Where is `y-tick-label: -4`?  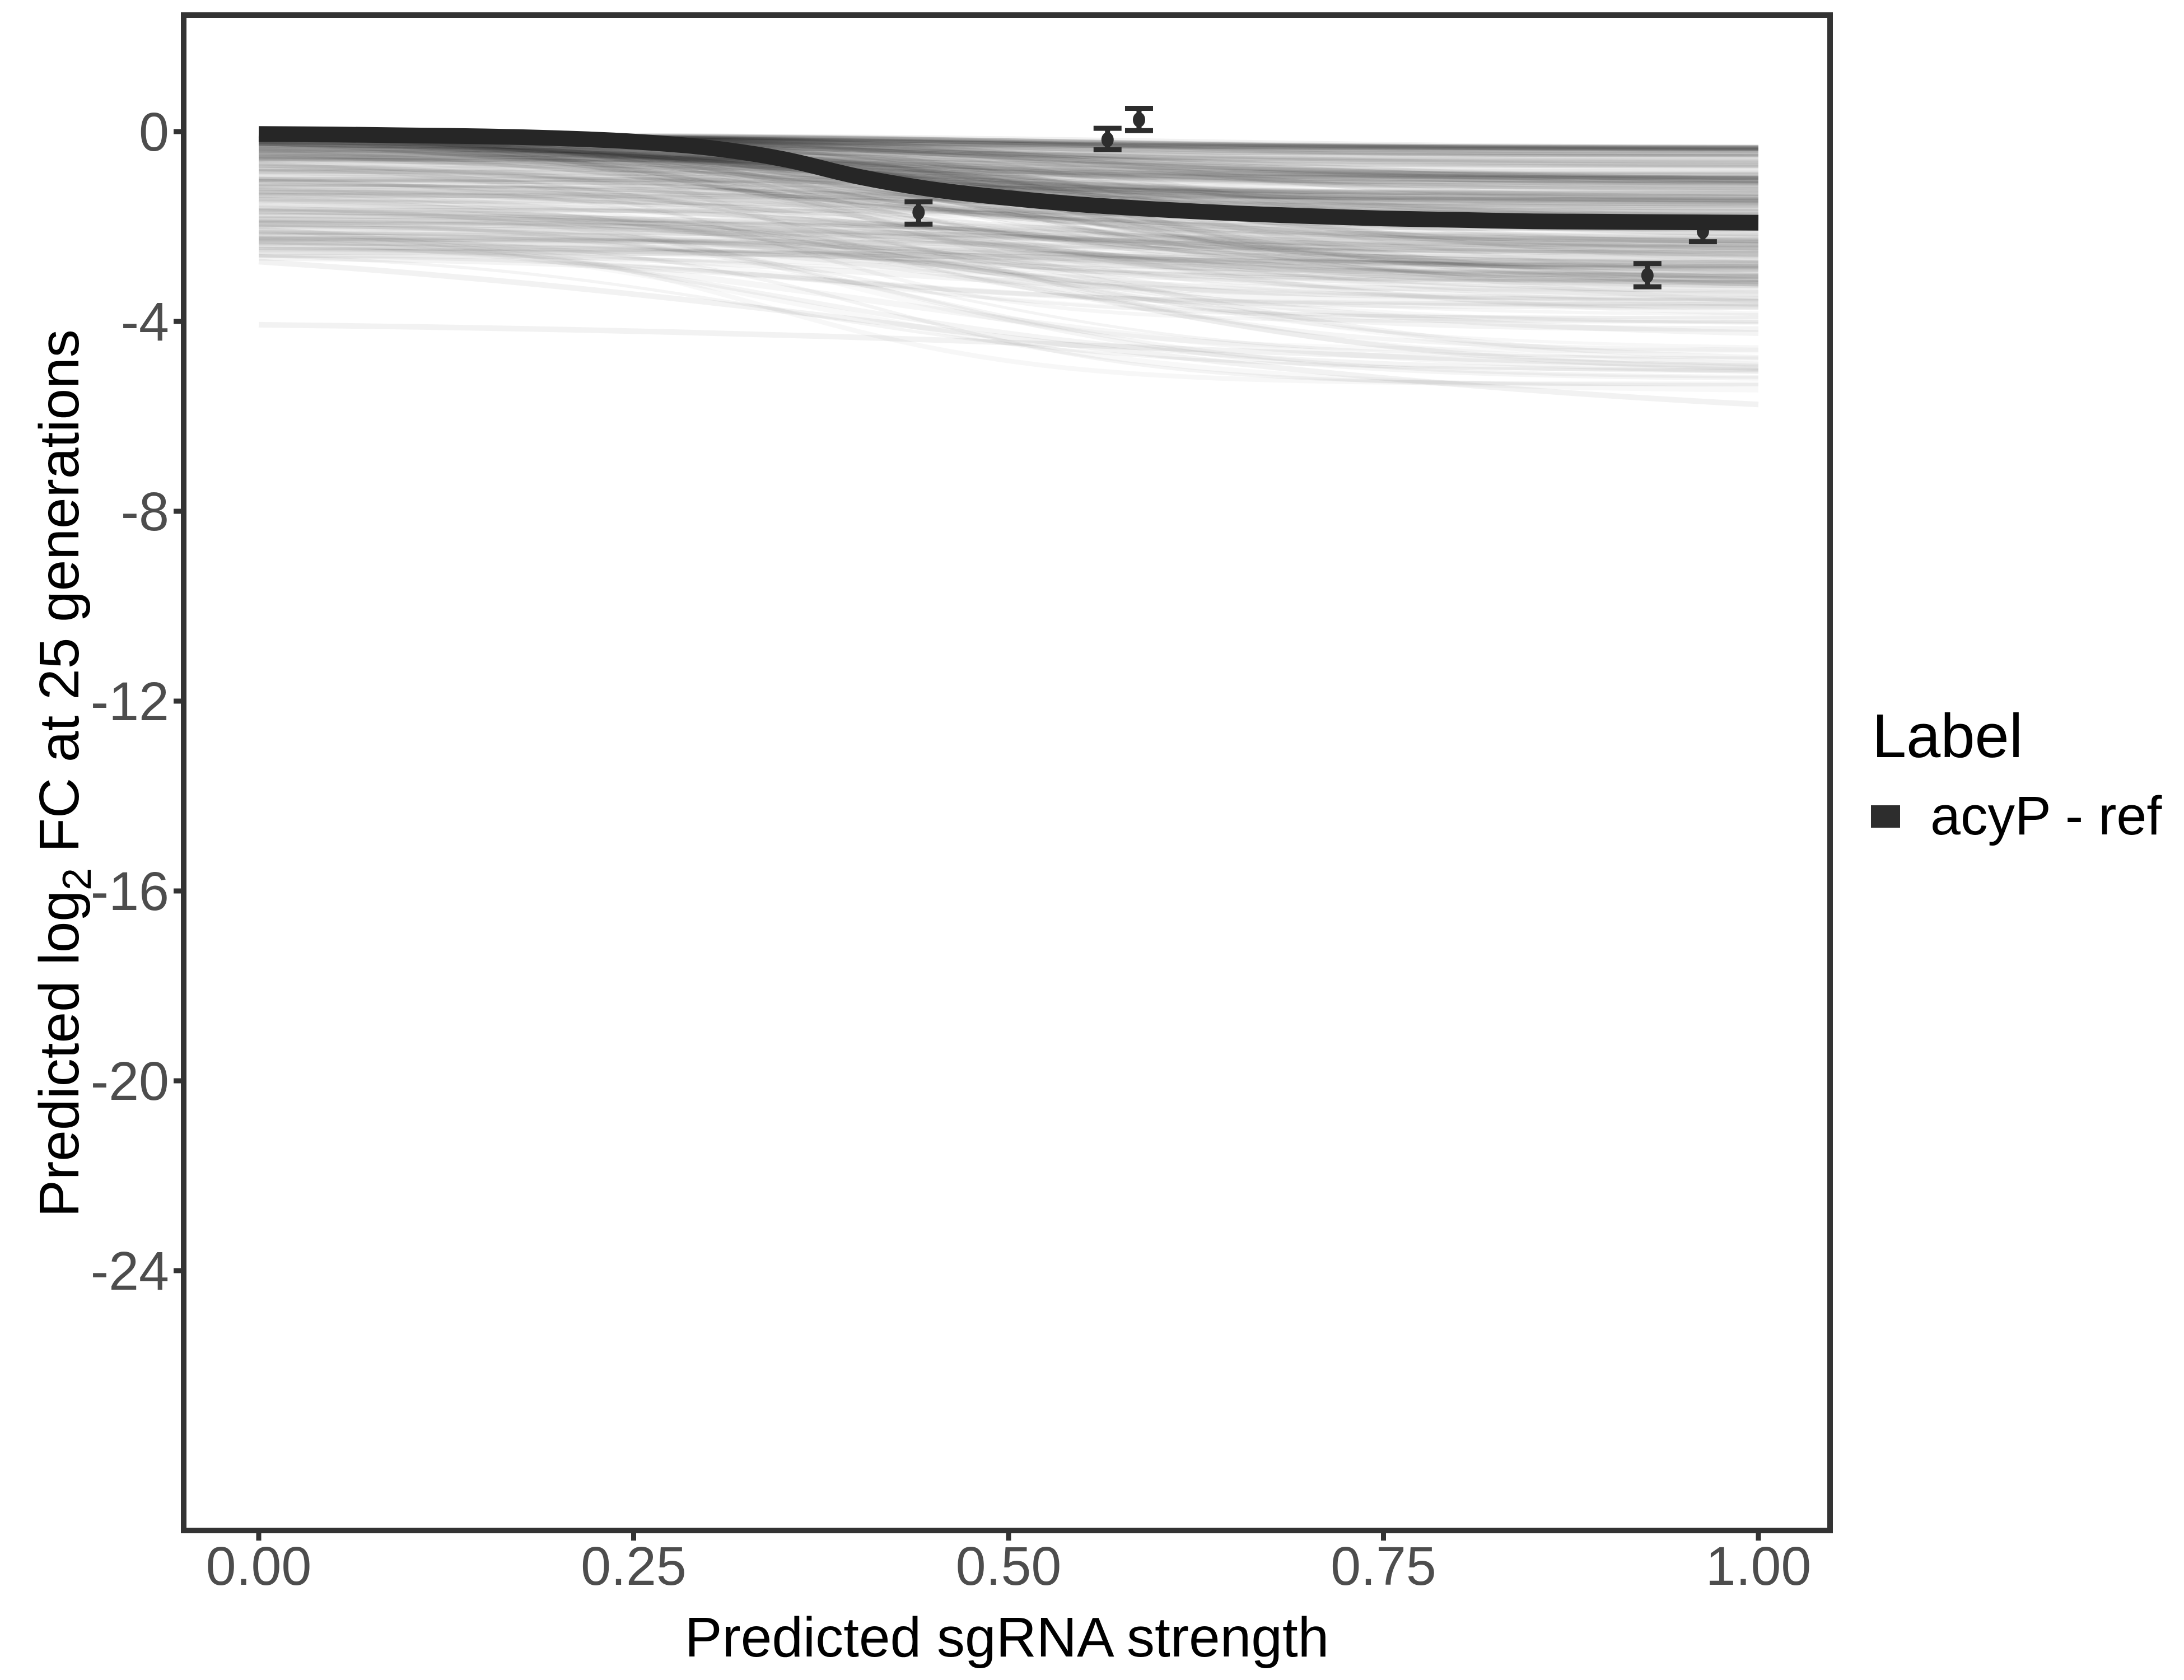 y-tick-label: -4 is located at coordinates (145, 322).